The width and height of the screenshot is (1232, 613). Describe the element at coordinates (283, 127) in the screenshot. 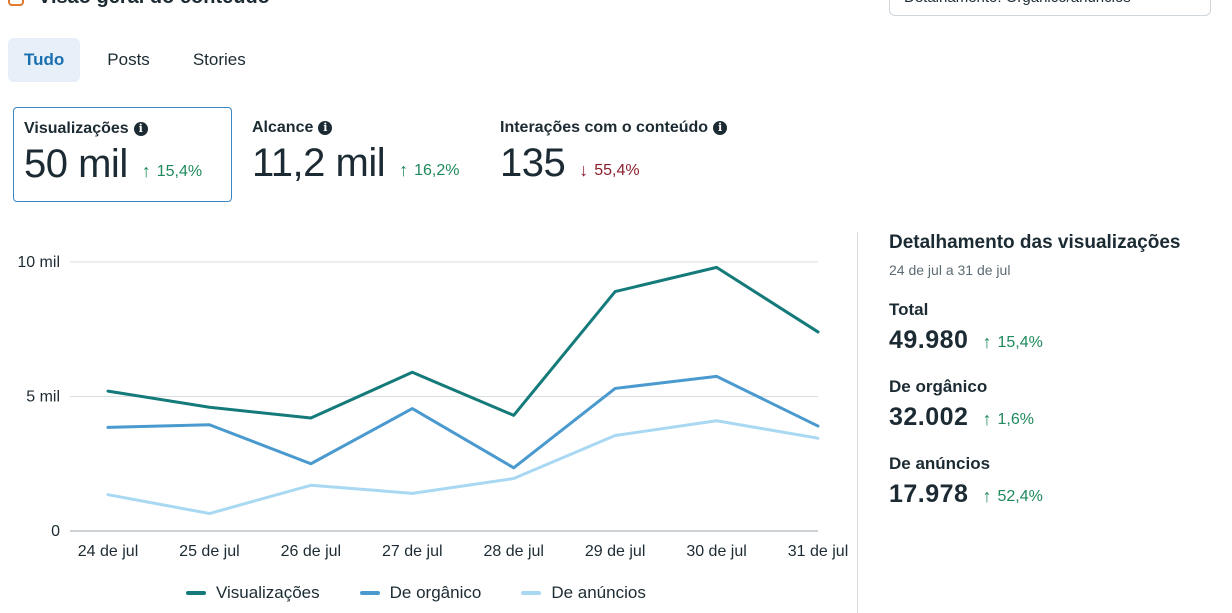

I see `metric-label: Alcance` at that location.